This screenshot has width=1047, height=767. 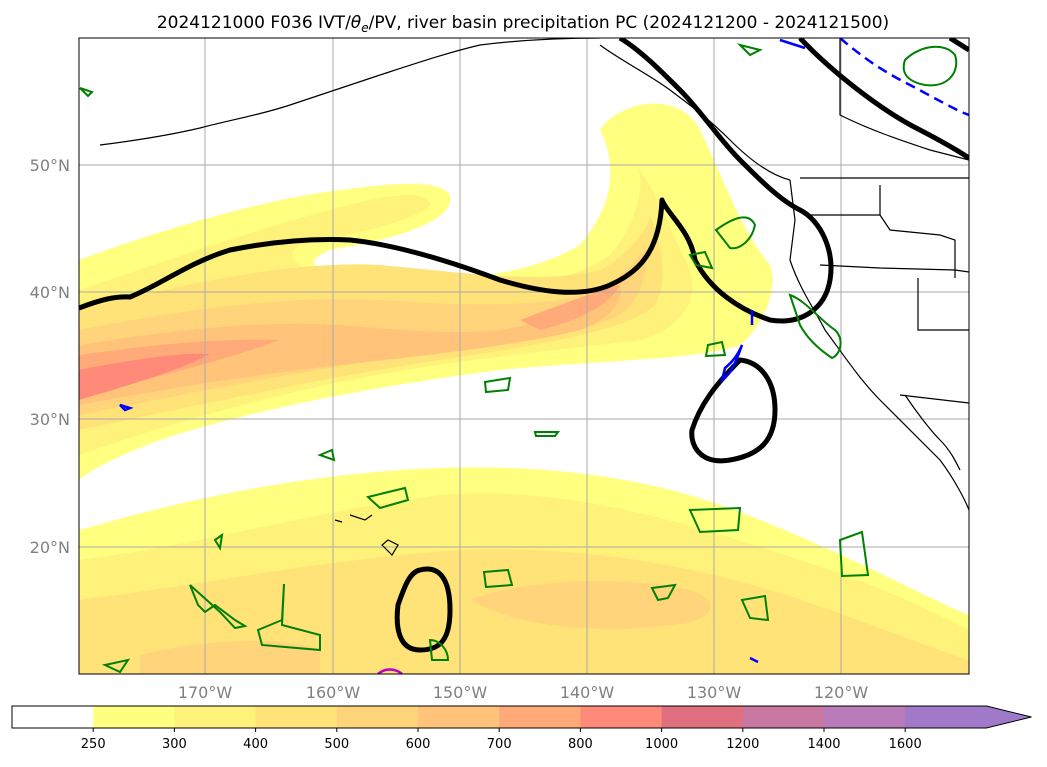 I want to click on lon-label: 170°W, so click(x=205, y=692).